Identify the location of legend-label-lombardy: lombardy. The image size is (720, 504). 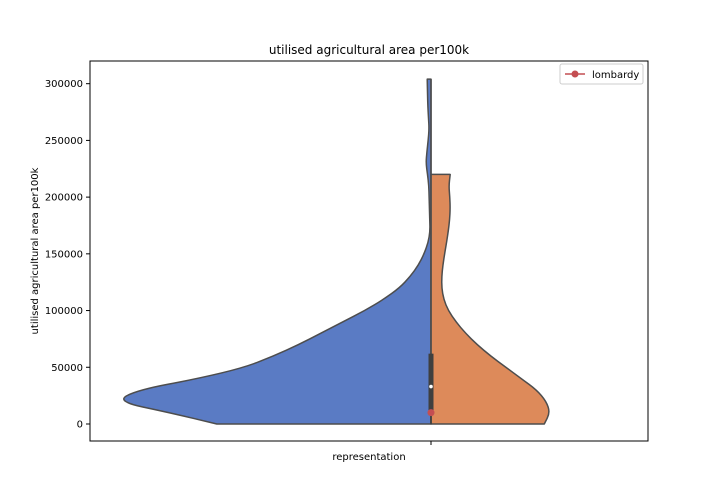
(615, 75).